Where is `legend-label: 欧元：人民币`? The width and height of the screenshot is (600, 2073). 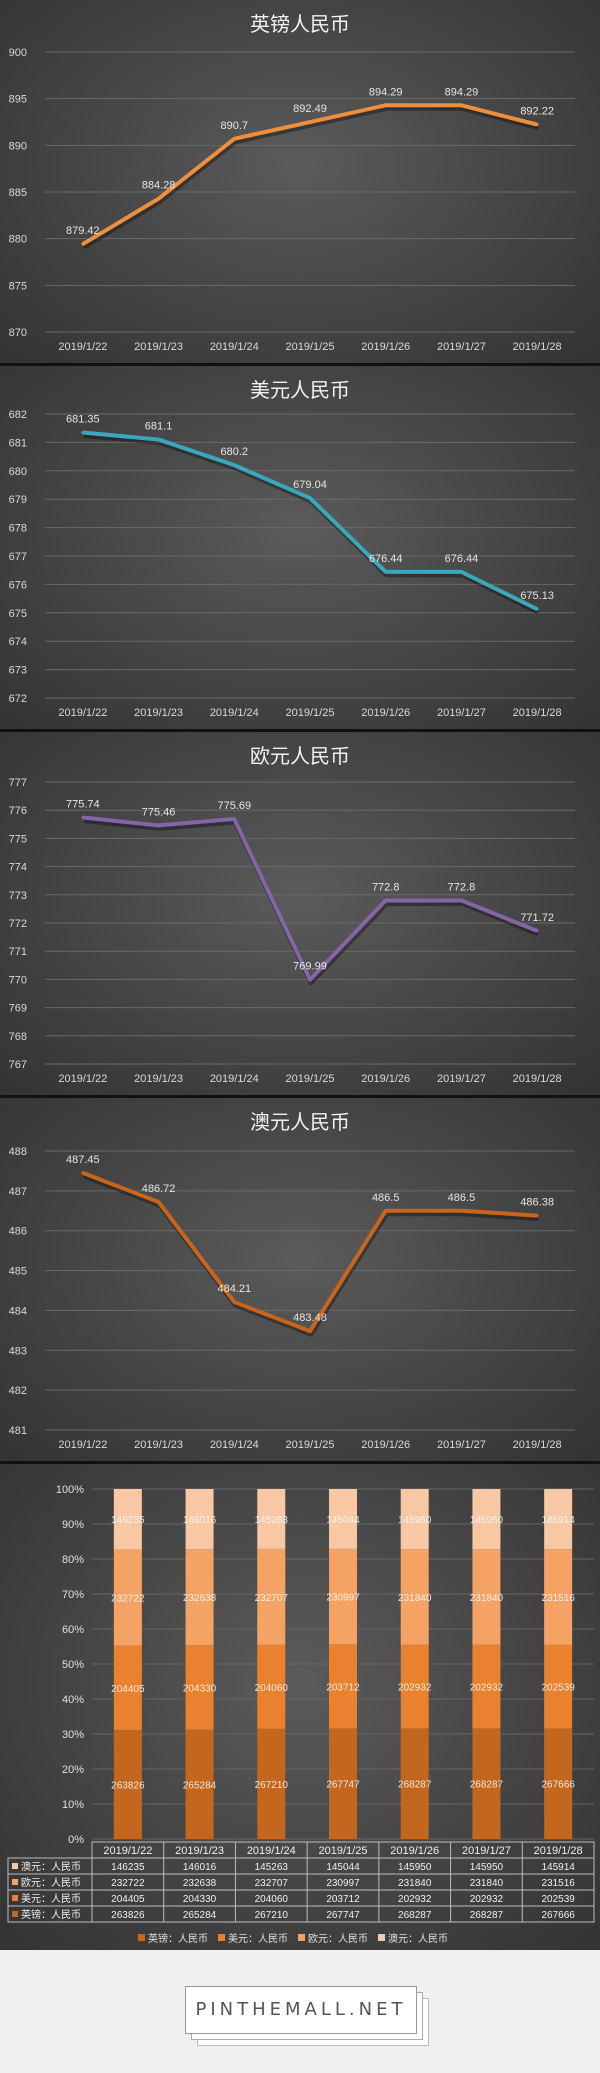 legend-label: 欧元：人民币 is located at coordinates (338, 1939).